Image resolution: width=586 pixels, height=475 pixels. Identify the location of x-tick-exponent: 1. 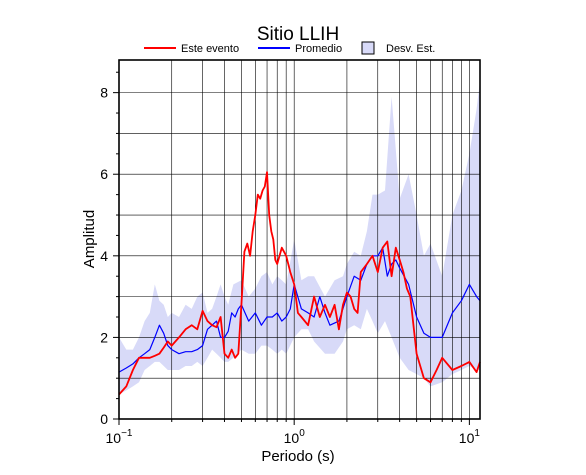
(477, 433).